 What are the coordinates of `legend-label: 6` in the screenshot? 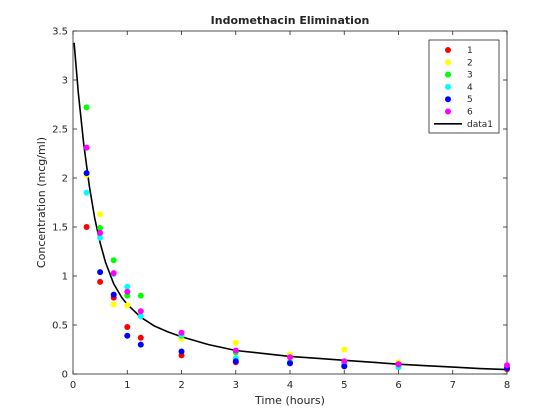 It's located at (470, 113).